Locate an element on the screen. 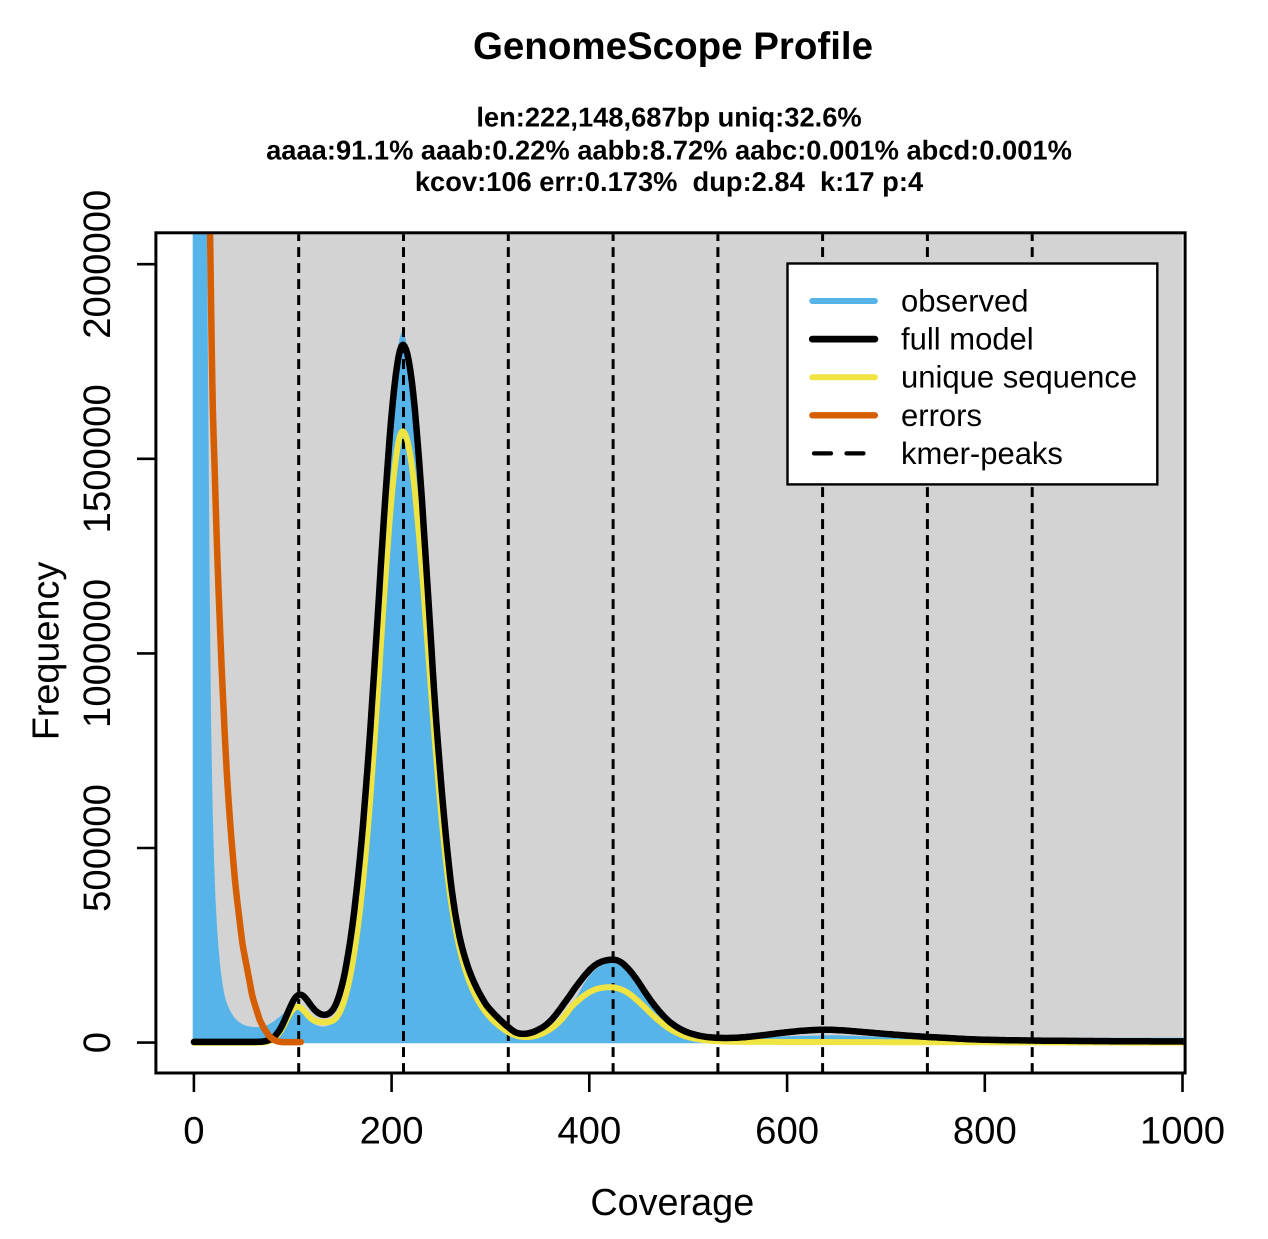 The height and width of the screenshot is (1239, 1268). svg-text: 2000000 is located at coordinates (97, 264).